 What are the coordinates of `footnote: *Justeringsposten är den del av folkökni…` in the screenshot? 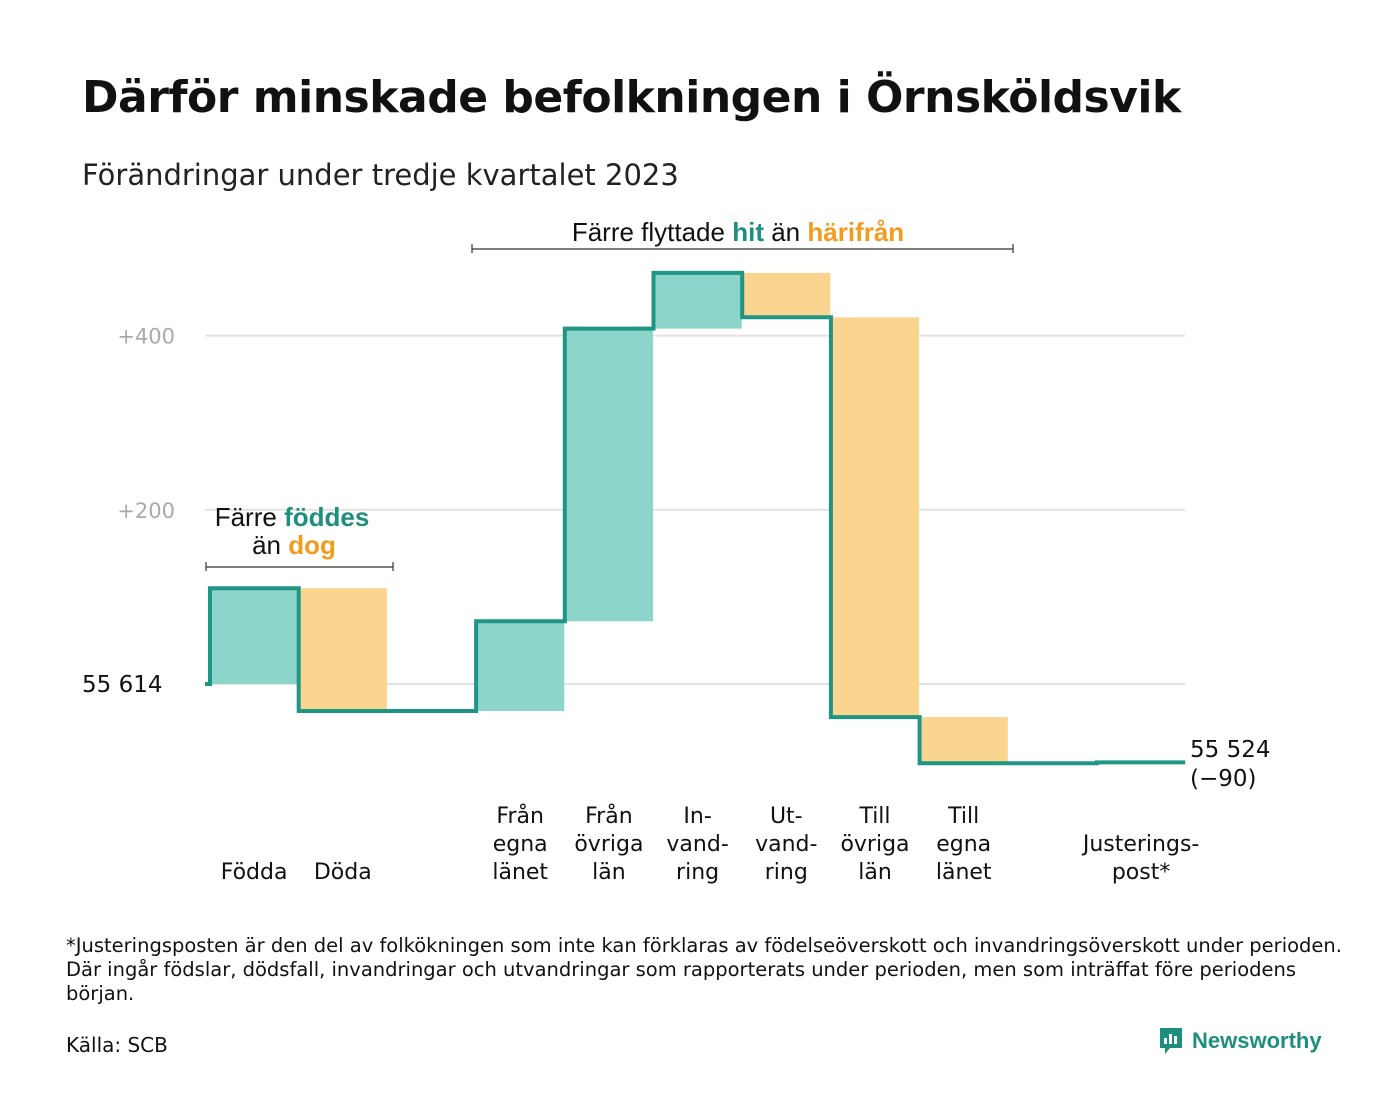 It's located at (704, 969).